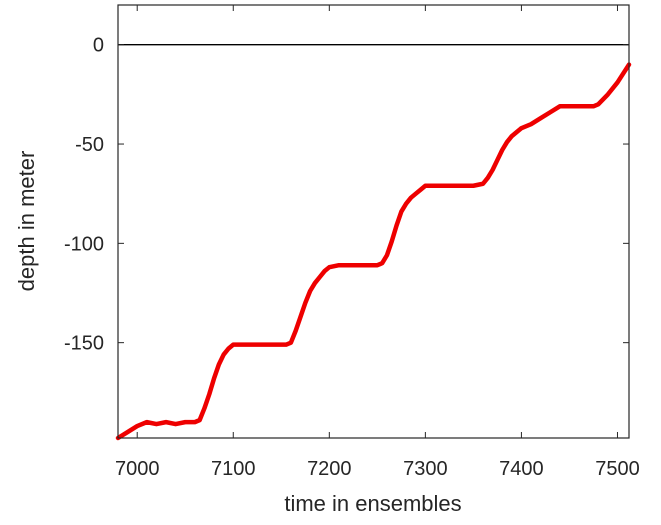 The width and height of the screenshot is (661, 525). I want to click on x-tick-label: 7100, so click(233, 469).